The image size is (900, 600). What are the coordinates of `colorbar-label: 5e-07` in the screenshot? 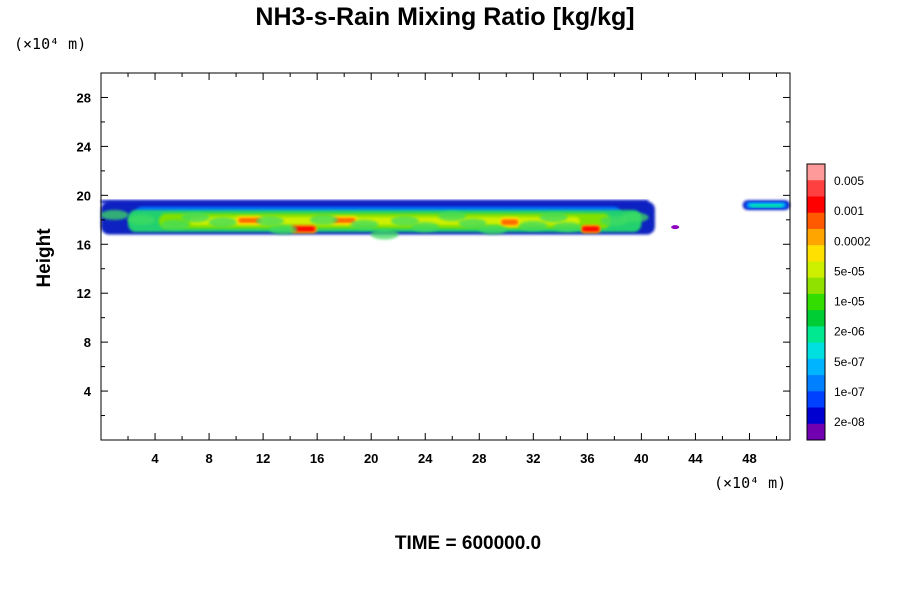 It's located at (849, 362).